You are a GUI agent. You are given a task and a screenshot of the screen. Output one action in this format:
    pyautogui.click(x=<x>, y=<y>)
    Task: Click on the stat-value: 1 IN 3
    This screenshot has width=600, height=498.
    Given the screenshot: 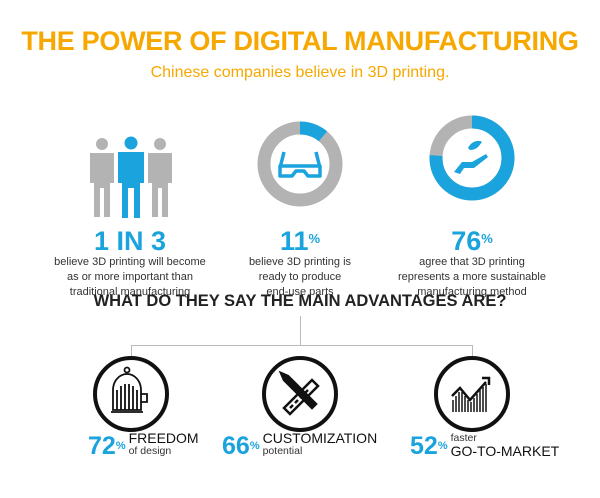 What is the action you would take?
    pyautogui.click(x=130, y=241)
    